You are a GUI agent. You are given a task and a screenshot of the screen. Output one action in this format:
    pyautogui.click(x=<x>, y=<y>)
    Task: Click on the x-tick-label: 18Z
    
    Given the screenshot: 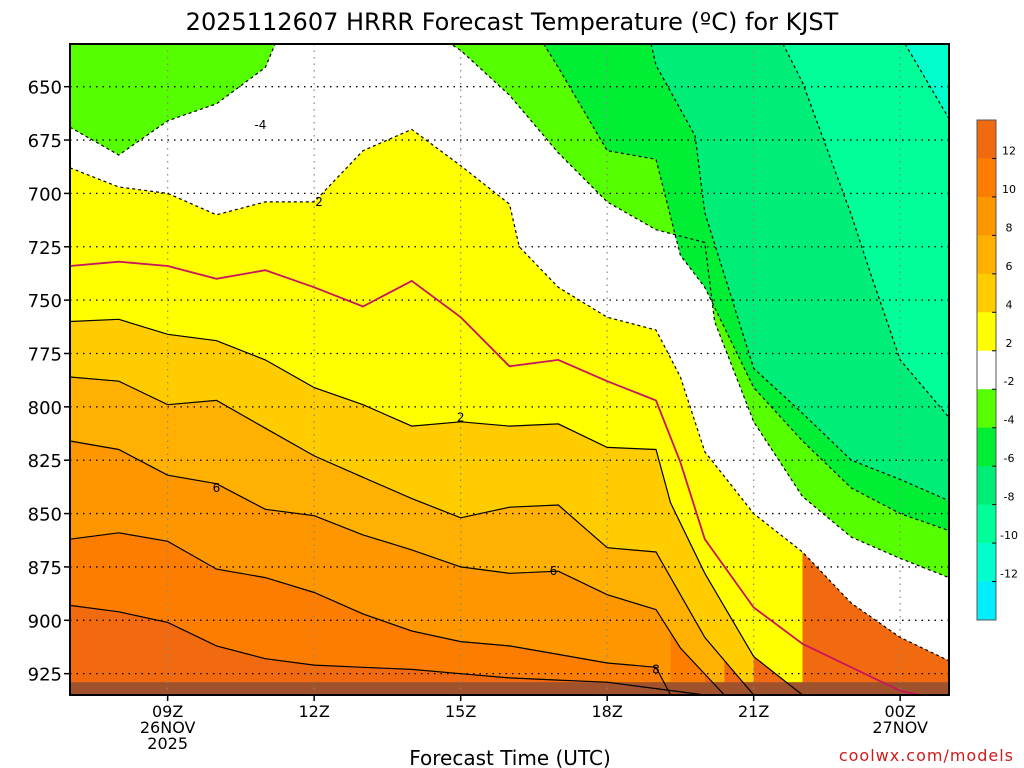 What is the action you would take?
    pyautogui.click(x=607, y=711)
    